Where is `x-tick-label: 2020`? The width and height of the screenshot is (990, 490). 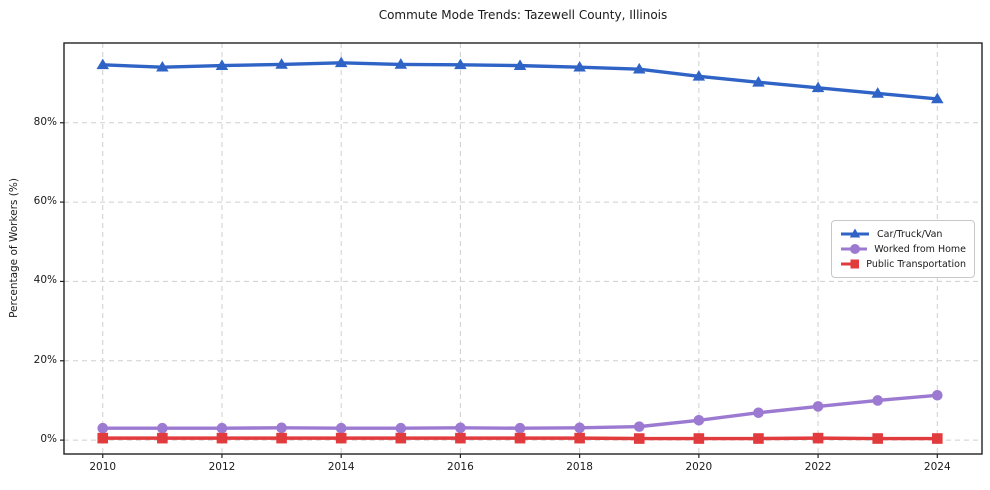
x-tick-label: 2020 is located at coordinates (699, 467).